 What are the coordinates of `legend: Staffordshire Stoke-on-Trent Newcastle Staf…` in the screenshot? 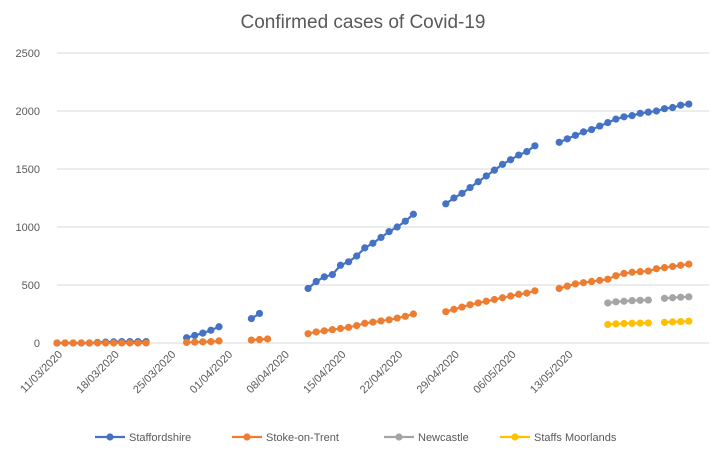 It's located at (356, 438).